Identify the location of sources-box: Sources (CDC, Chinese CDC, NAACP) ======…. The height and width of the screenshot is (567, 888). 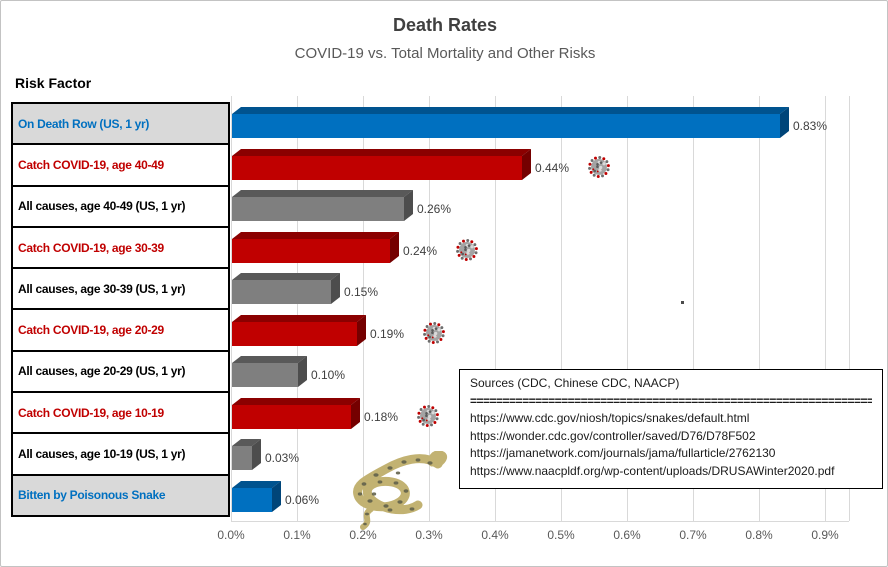
(671, 429).